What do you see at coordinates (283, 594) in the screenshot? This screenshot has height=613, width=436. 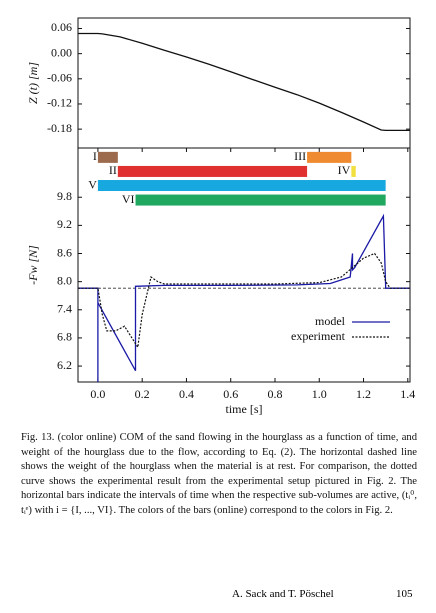 I see `footer-authors: A. Sack and T. Pöschel` at bounding box center [283, 594].